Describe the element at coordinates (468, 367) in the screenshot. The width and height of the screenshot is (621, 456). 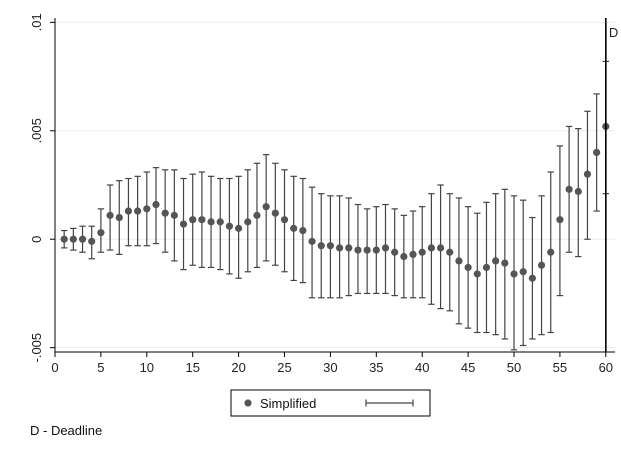
I see `x-tick-label: 45` at that location.